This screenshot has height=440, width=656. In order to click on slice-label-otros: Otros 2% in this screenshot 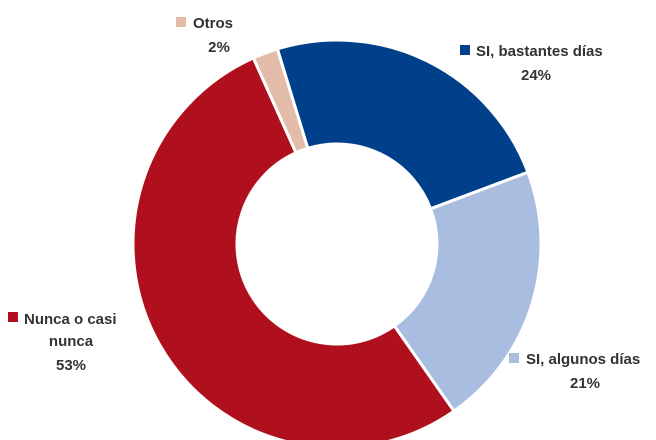, I will do `click(204, 35)`.